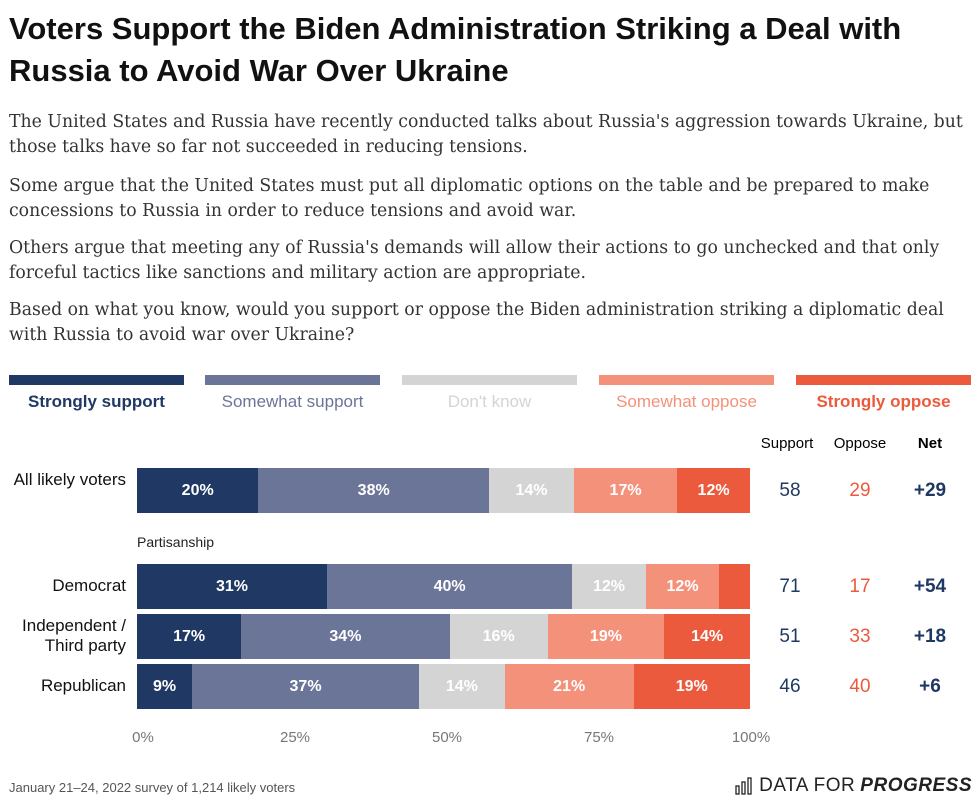  What do you see at coordinates (743, 786) in the screenshot?
I see `bar-chart-logo-icon` at bounding box center [743, 786].